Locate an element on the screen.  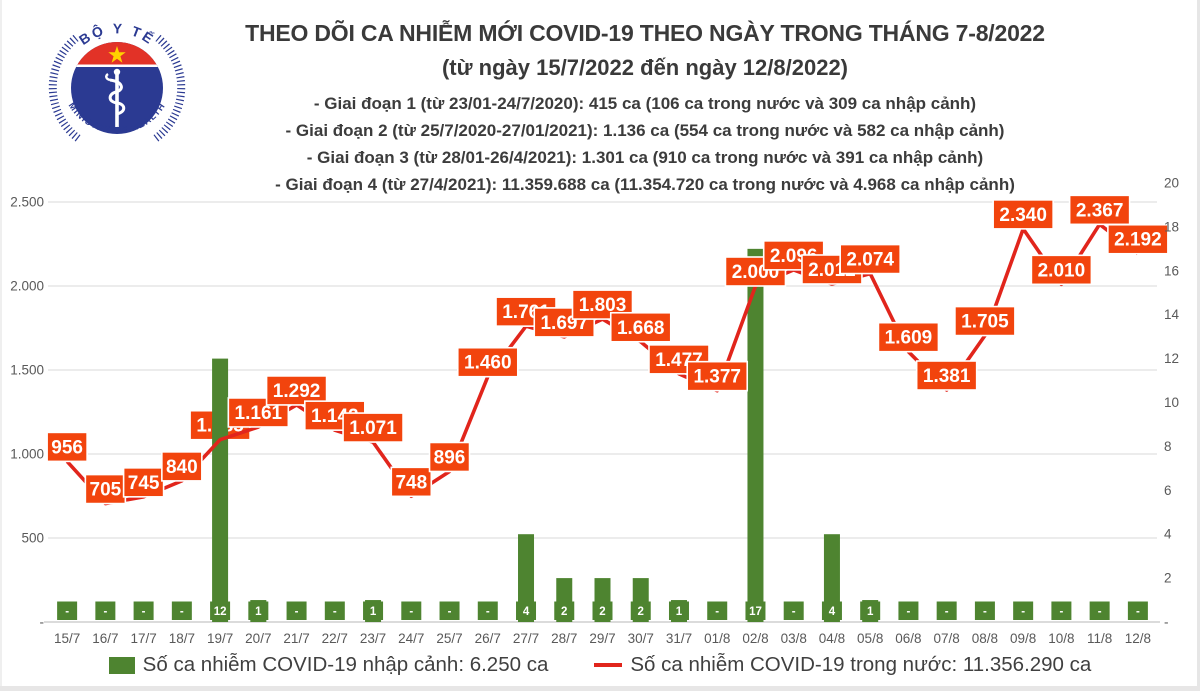
right-axis-tick: - is located at coordinates (1166, 622).